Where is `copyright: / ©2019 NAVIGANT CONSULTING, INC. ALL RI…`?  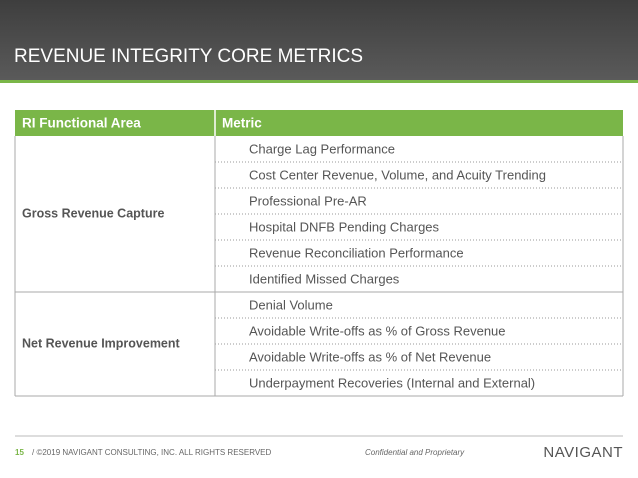 copyright: / ©2019 NAVIGANT CONSULTING, INC. ALL RI… is located at coordinates (152, 452).